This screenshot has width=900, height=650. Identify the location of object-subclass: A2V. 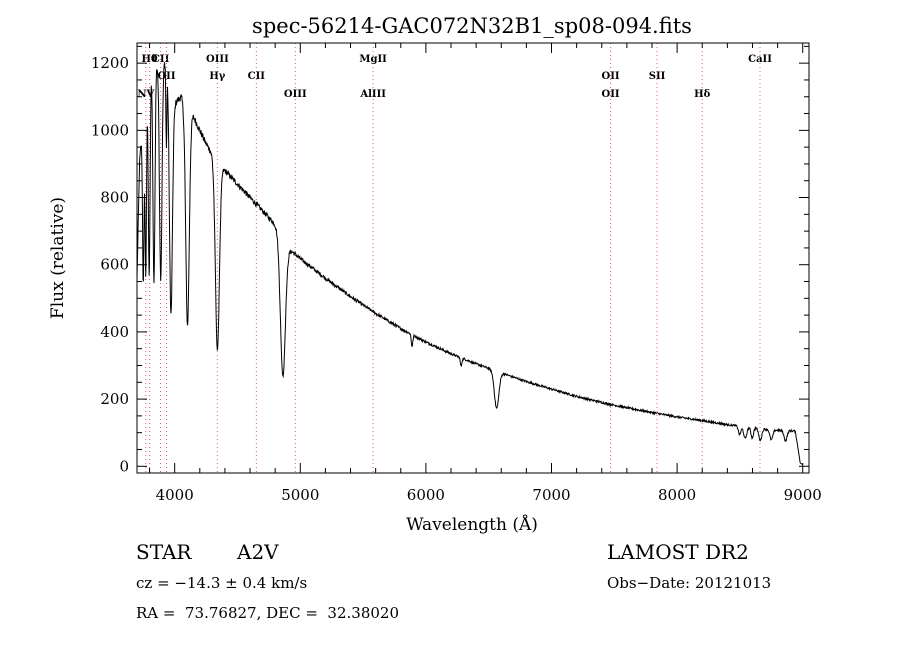
(258, 552).